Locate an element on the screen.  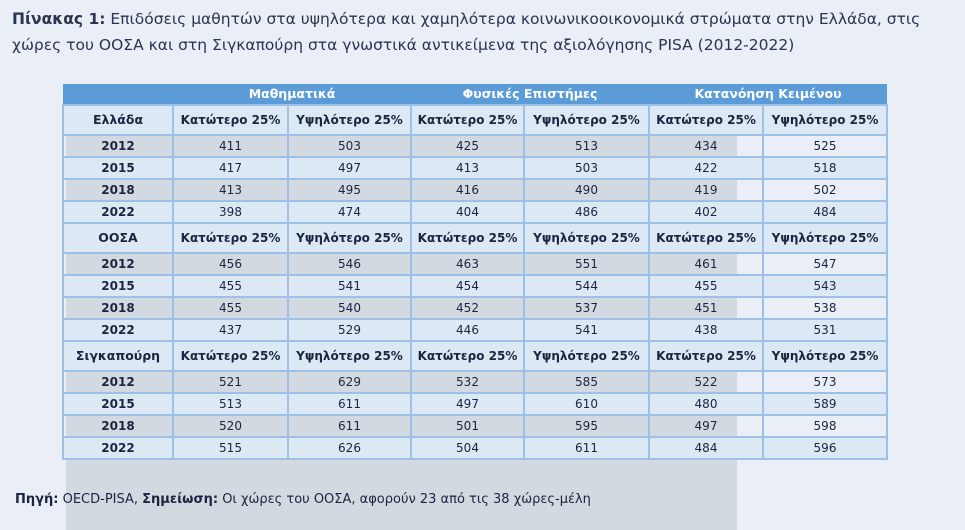
table-row: 2022 437 529 446 541 438 531 is located at coordinates (475, 330).